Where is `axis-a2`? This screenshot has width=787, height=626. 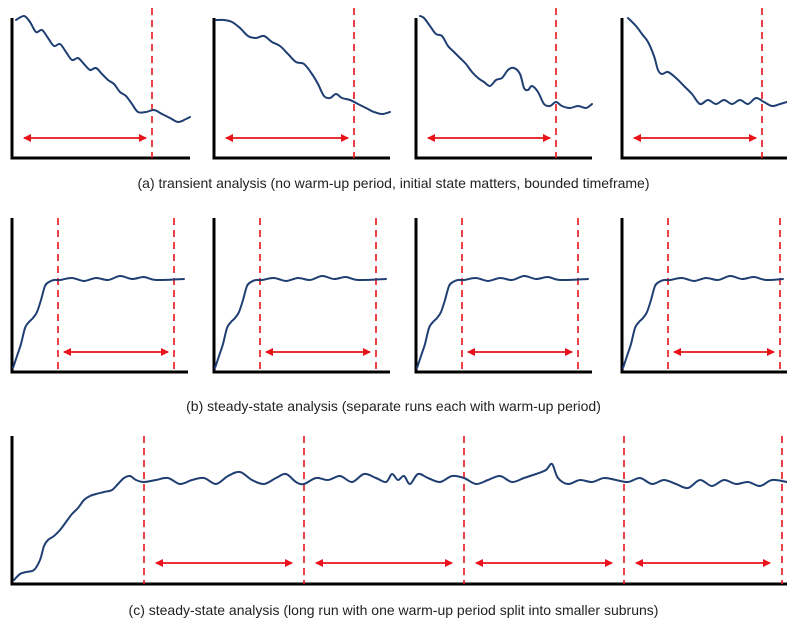 axis-a2 is located at coordinates (301, 89).